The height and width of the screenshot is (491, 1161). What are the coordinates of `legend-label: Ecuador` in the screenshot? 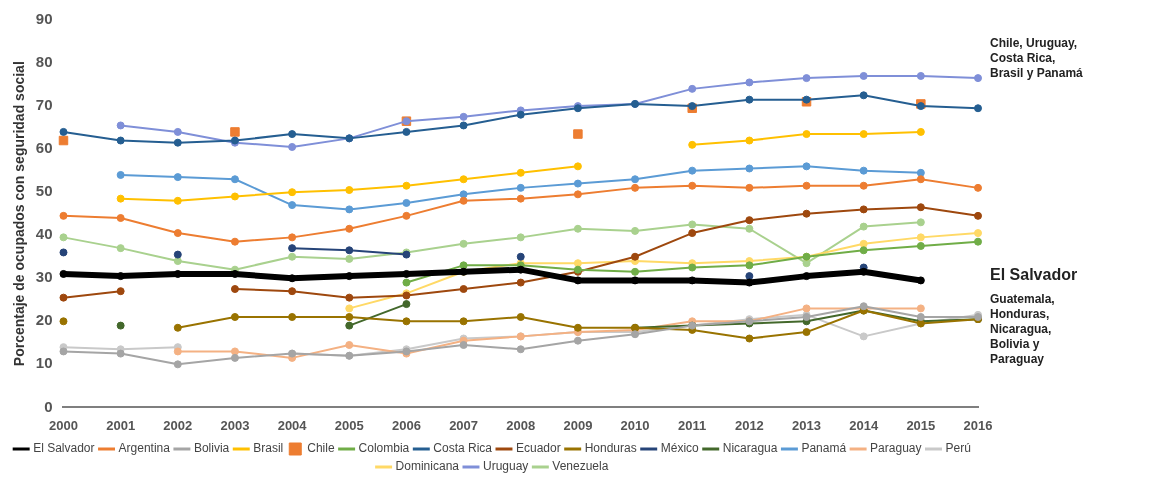 It's located at (538, 448).